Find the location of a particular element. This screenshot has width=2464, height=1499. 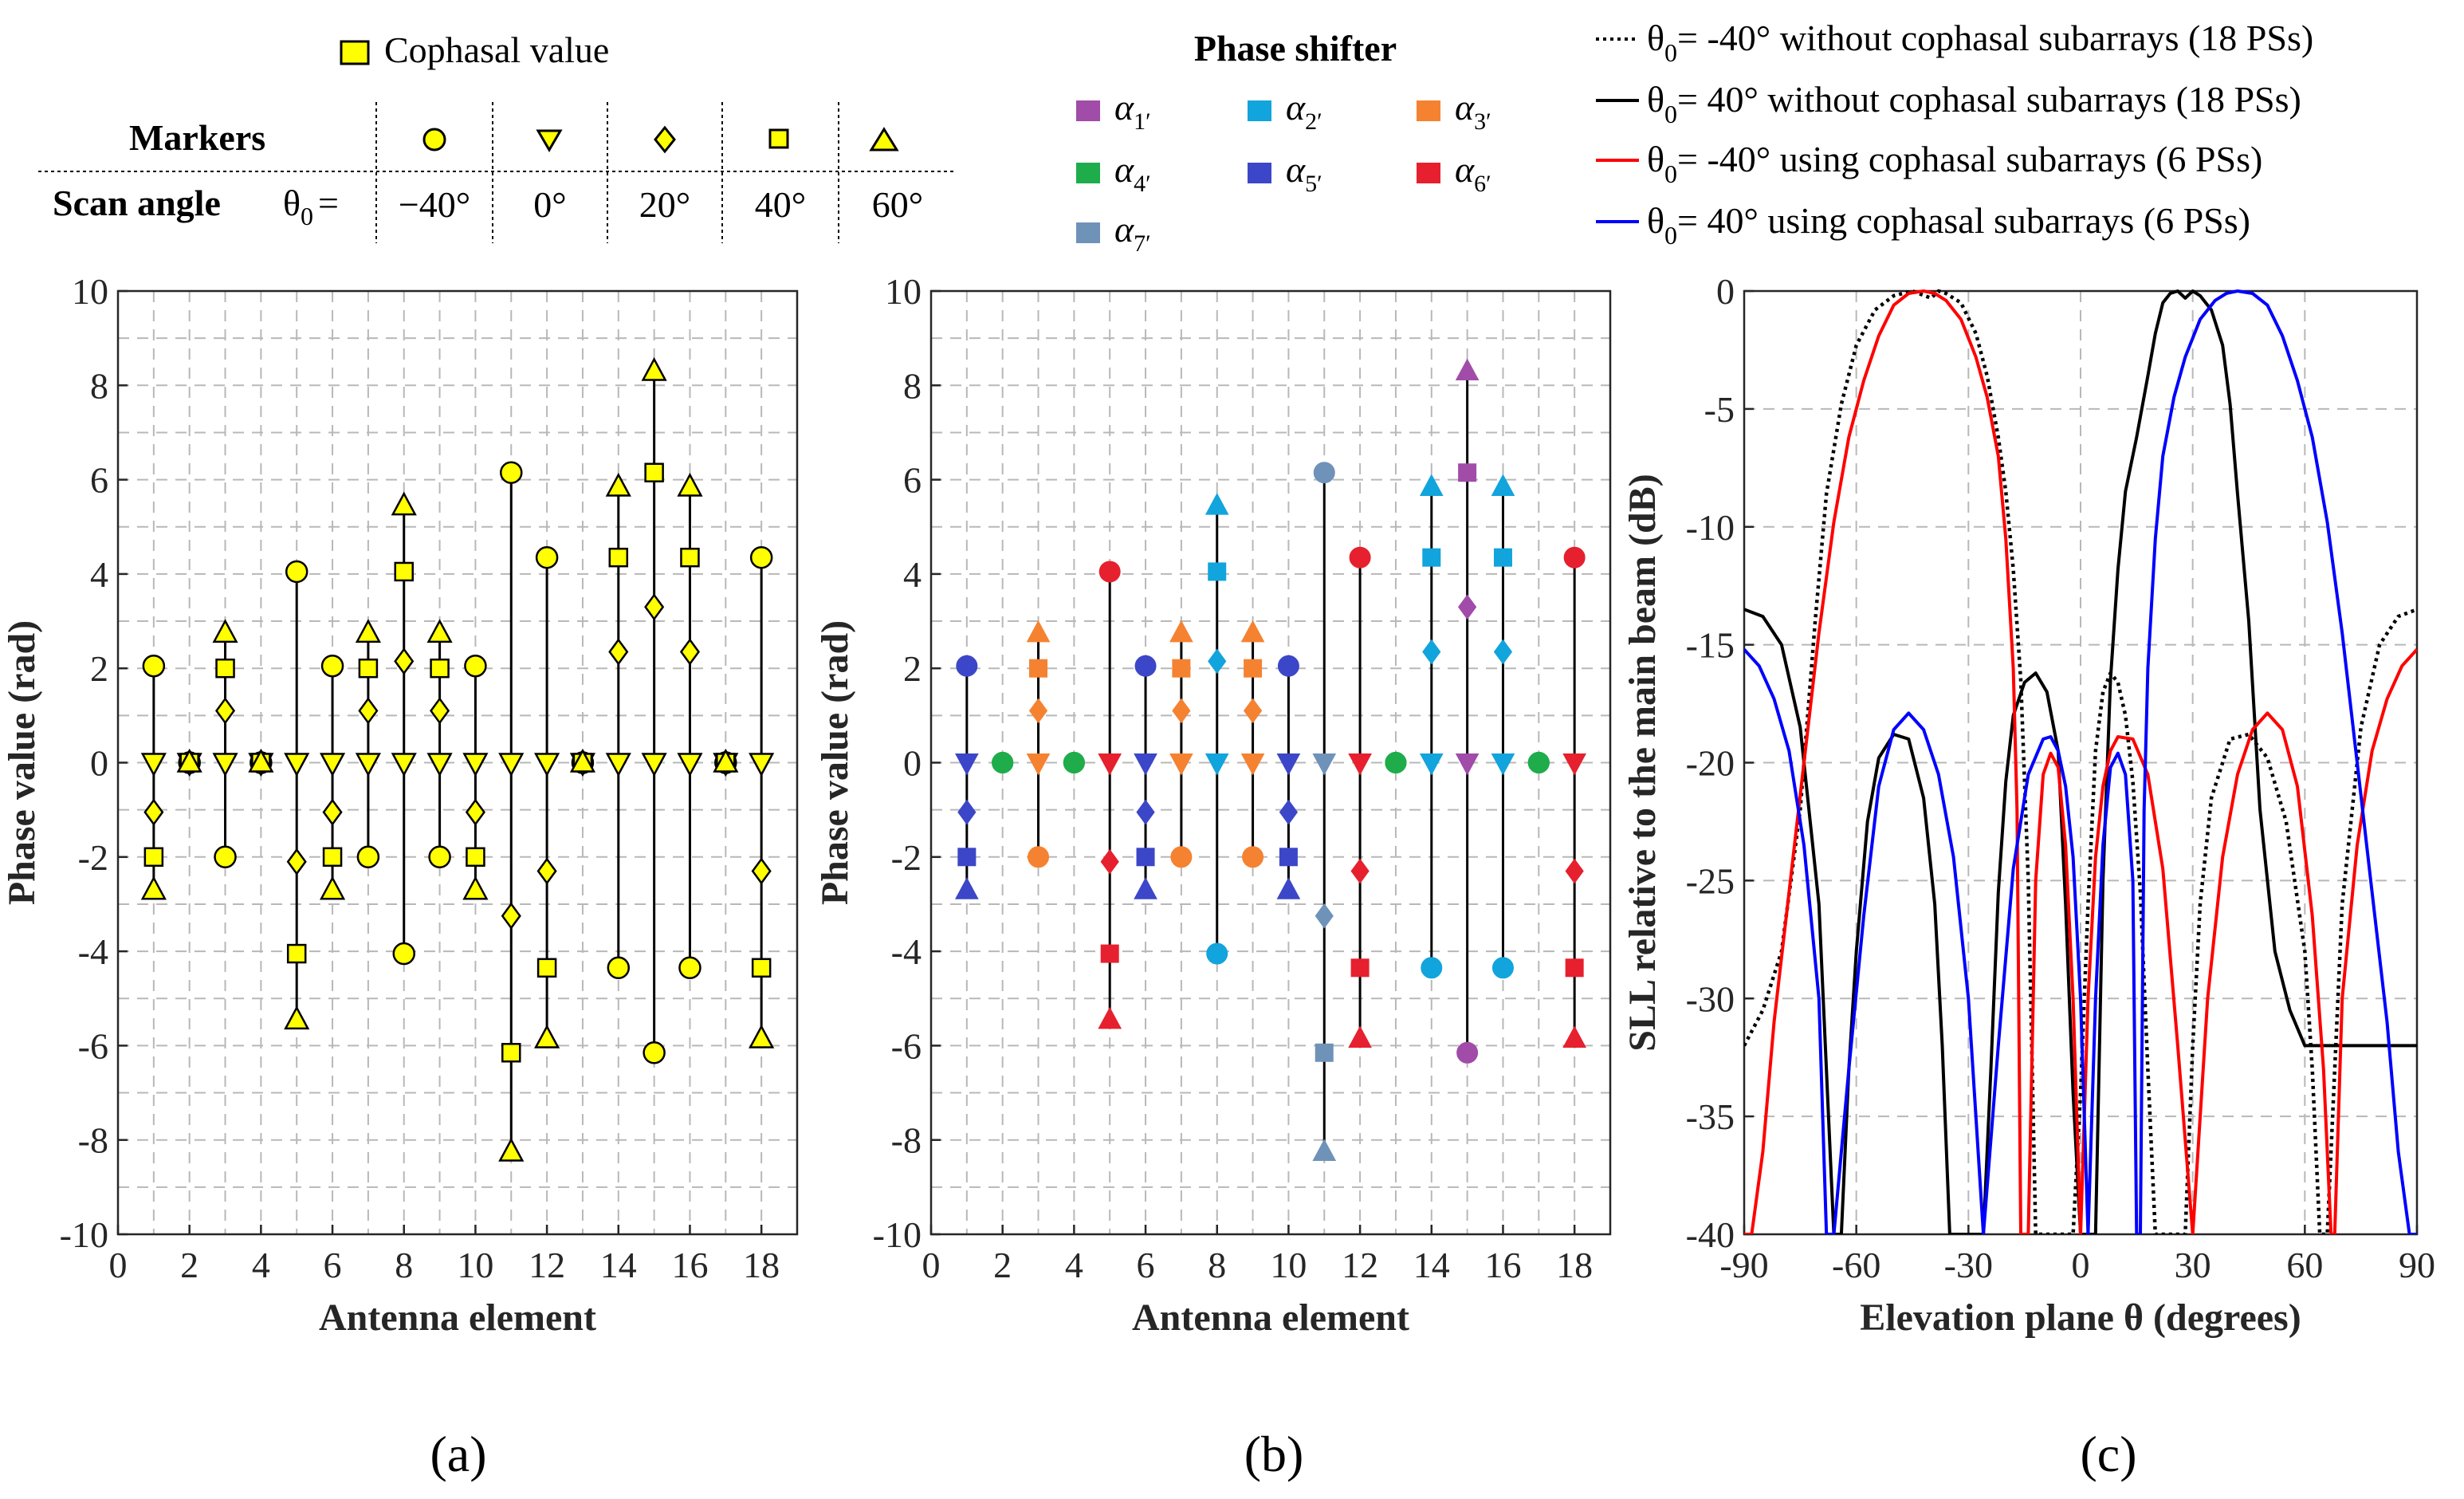

triangle-down-marker-icon is located at coordinates (549, 140).